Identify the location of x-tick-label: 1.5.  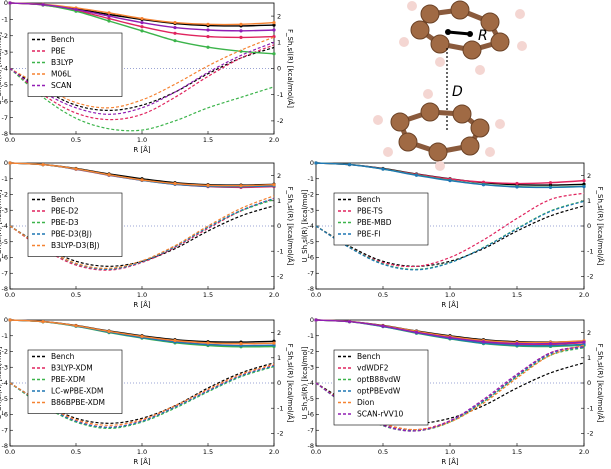
(208, 452).